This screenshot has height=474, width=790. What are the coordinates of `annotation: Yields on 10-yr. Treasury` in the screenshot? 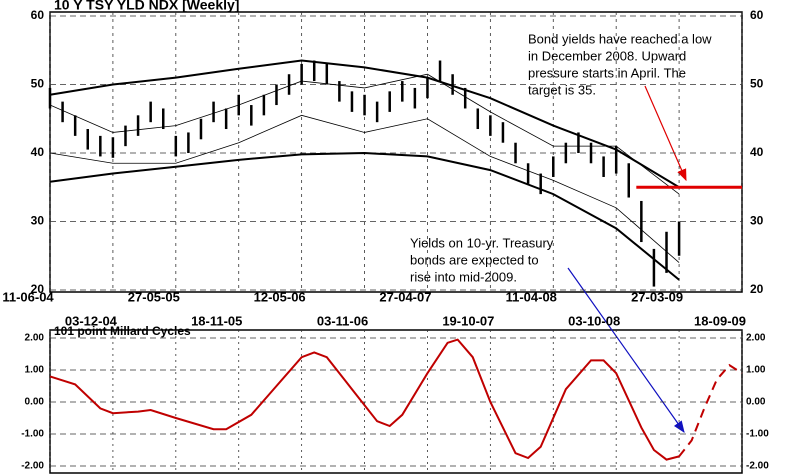 It's located at (482, 242).